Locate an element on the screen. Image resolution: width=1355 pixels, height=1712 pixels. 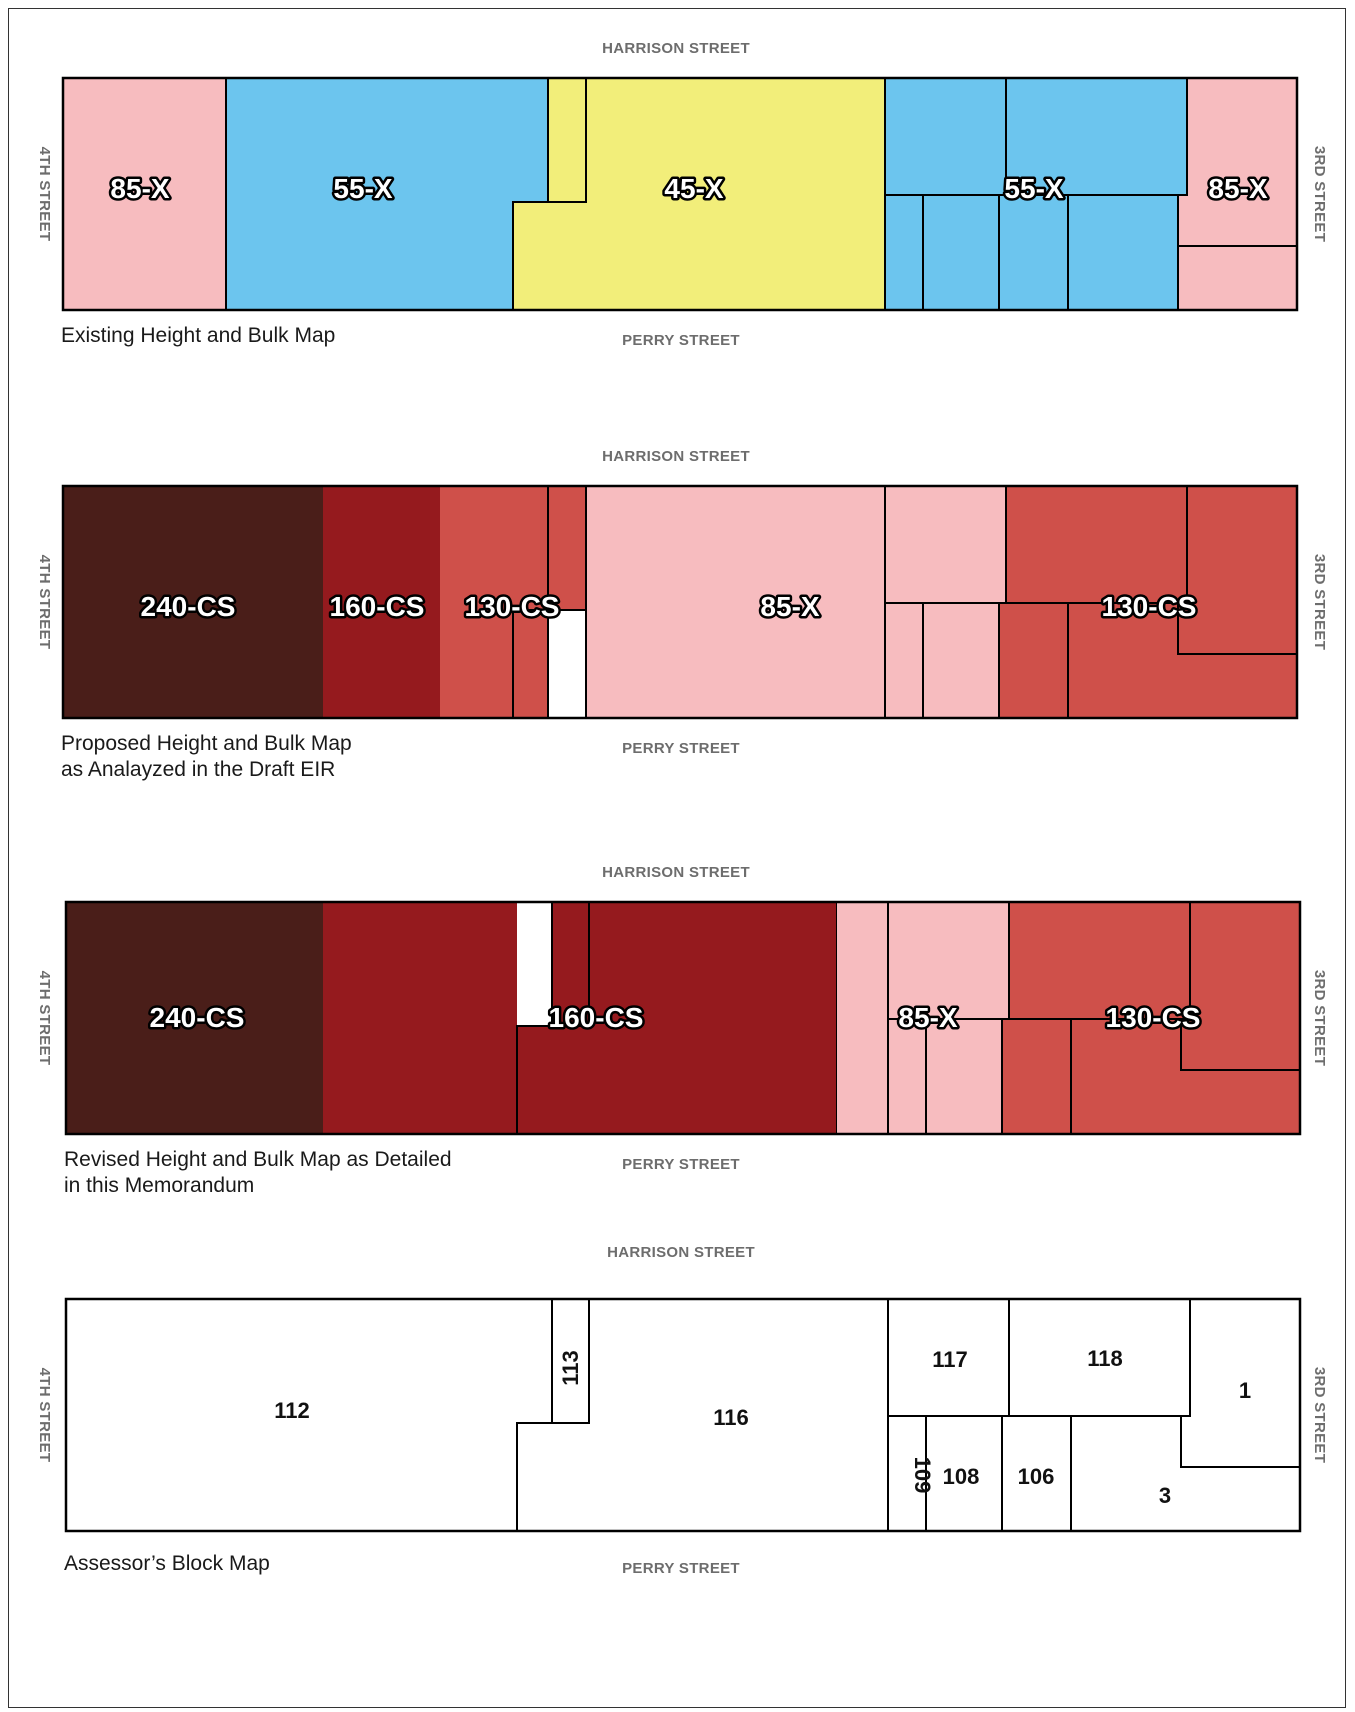
parcel-109-revised is located at coordinates (907, 1076).